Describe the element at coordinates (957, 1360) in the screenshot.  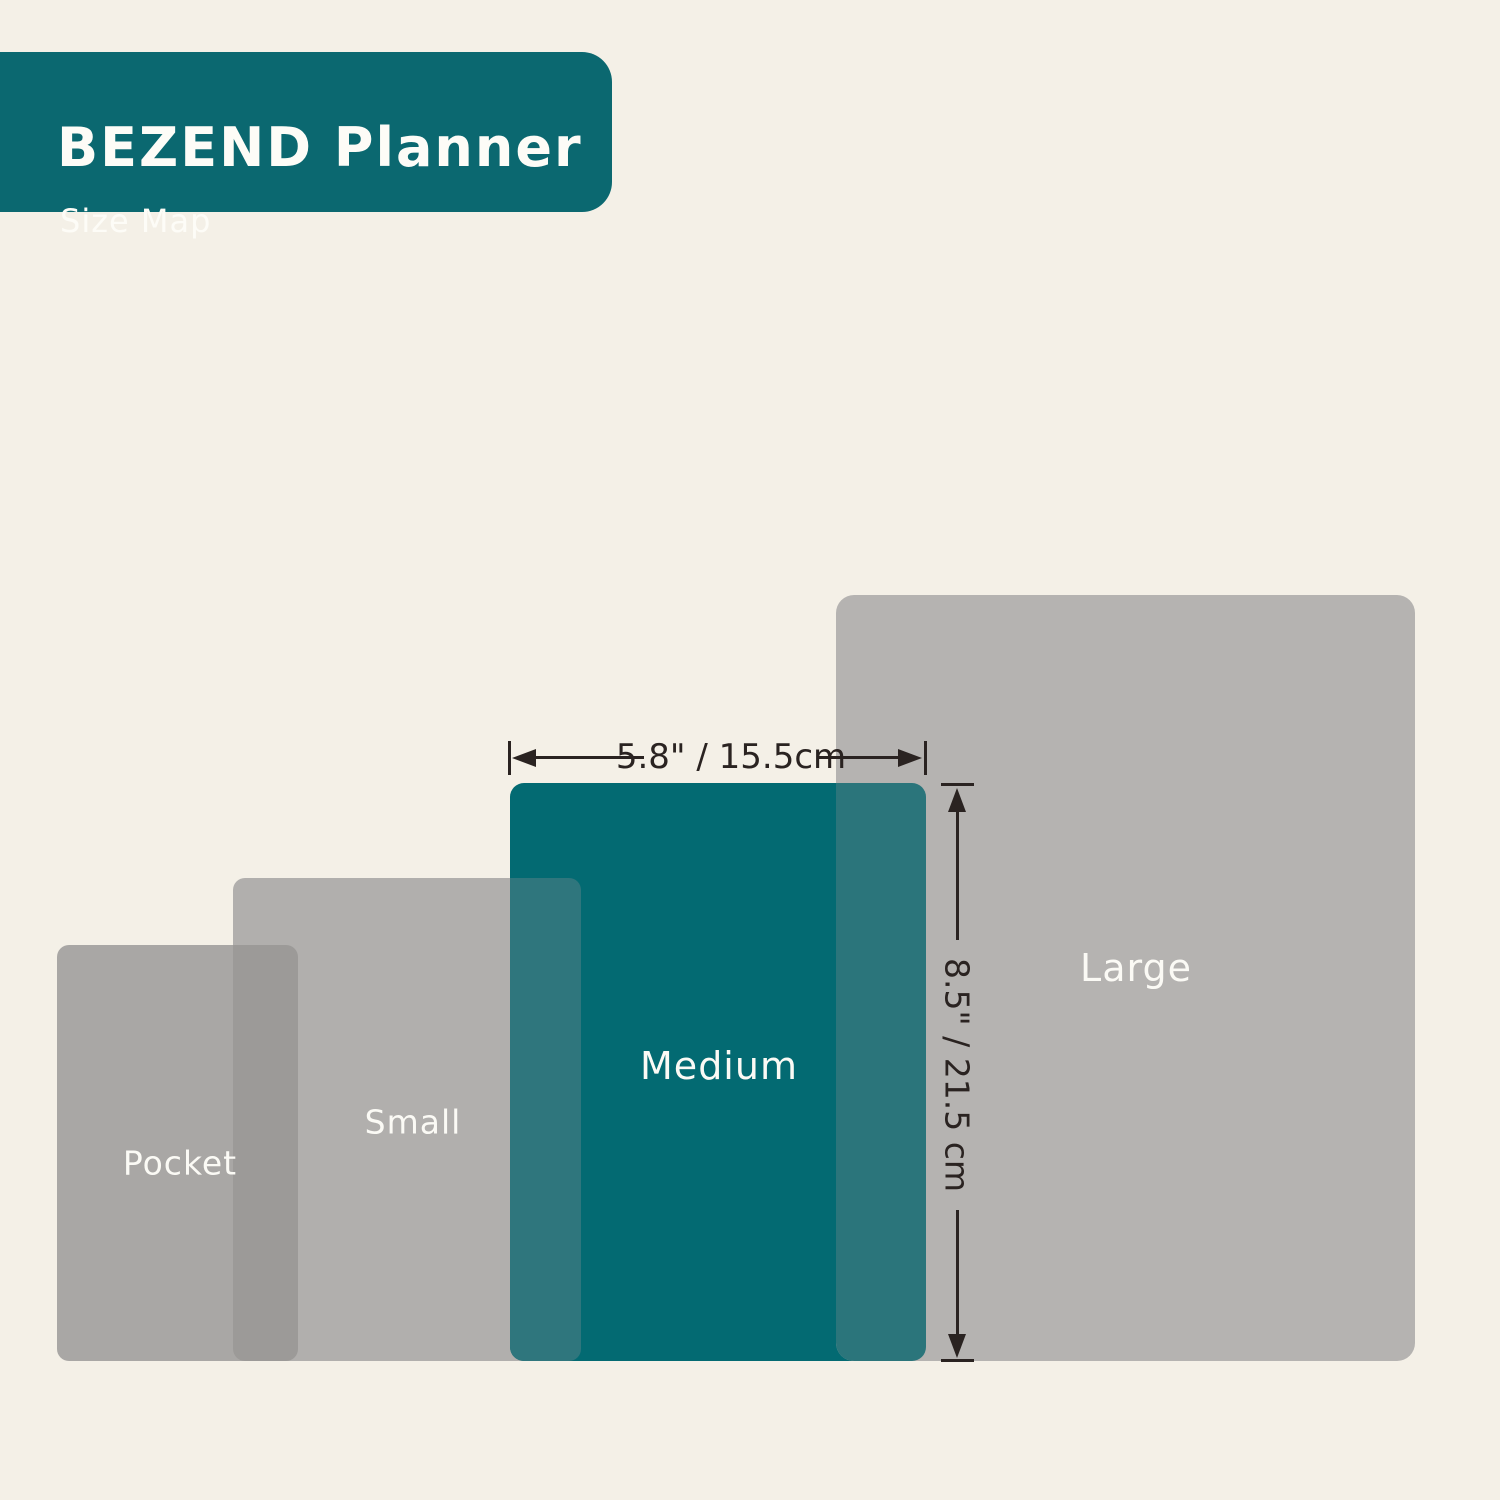
I see `height-dim-tick-bottom` at that location.